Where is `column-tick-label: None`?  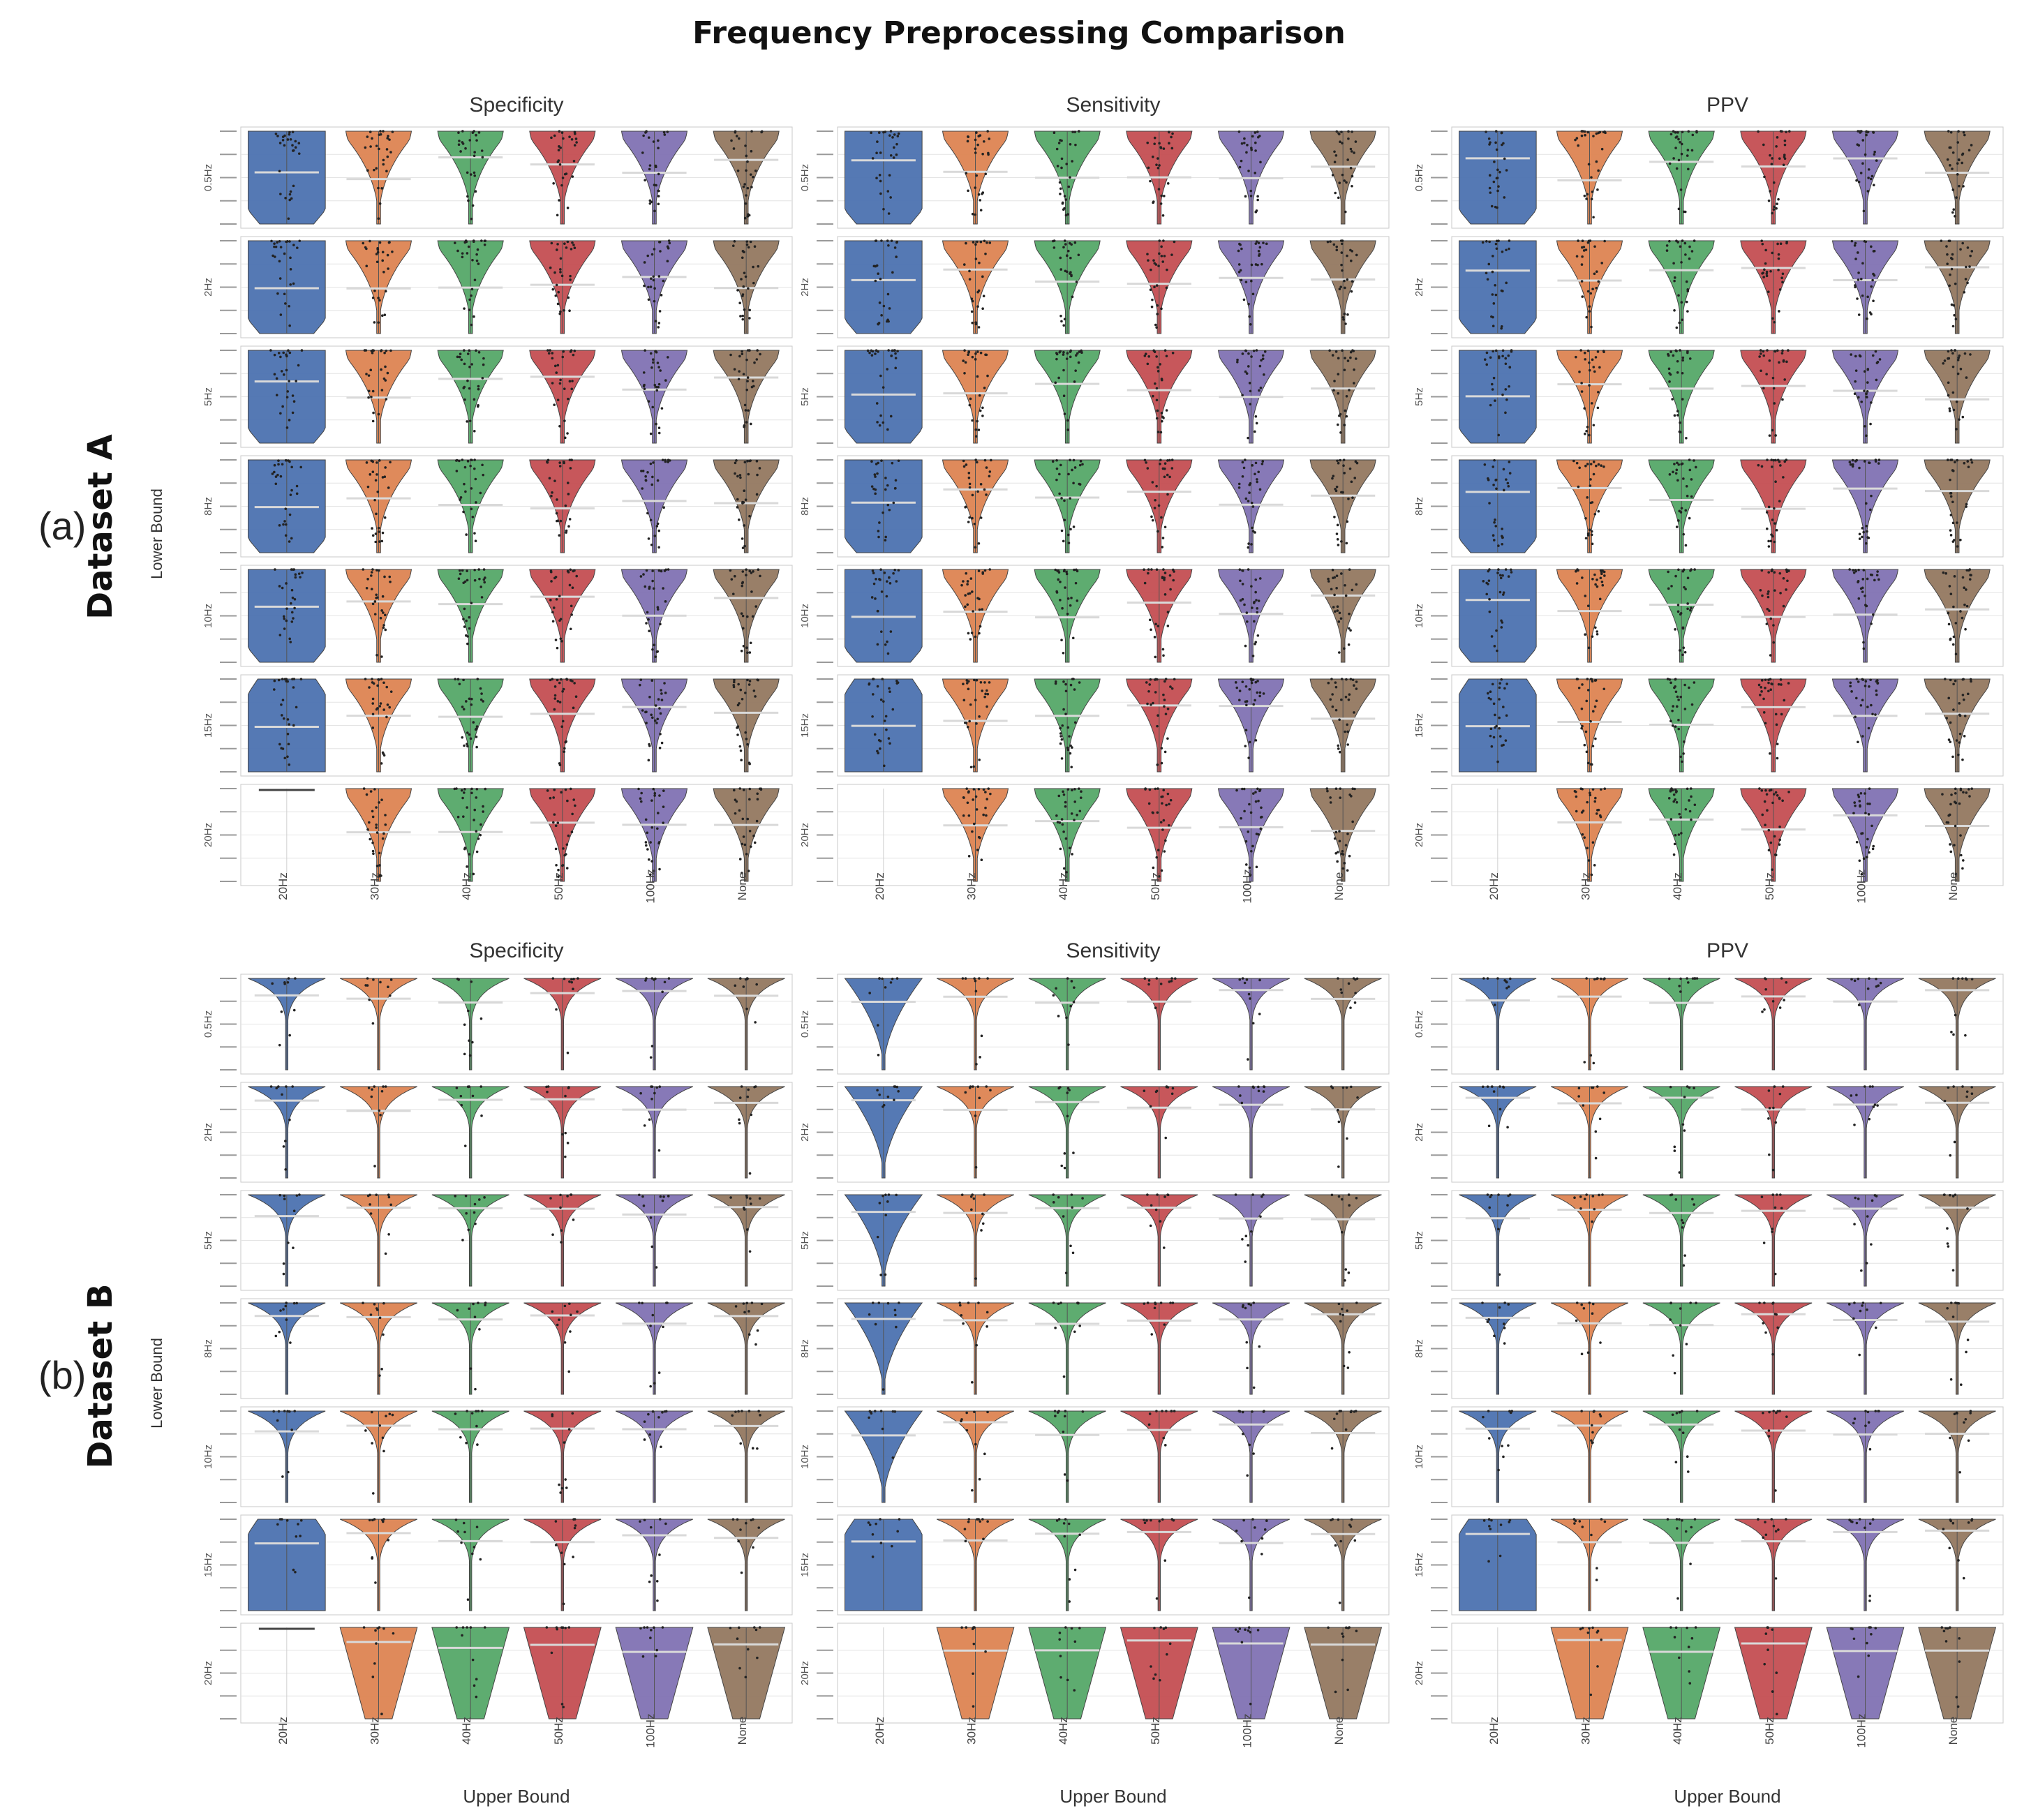 column-tick-label: None is located at coordinates (742, 1731).